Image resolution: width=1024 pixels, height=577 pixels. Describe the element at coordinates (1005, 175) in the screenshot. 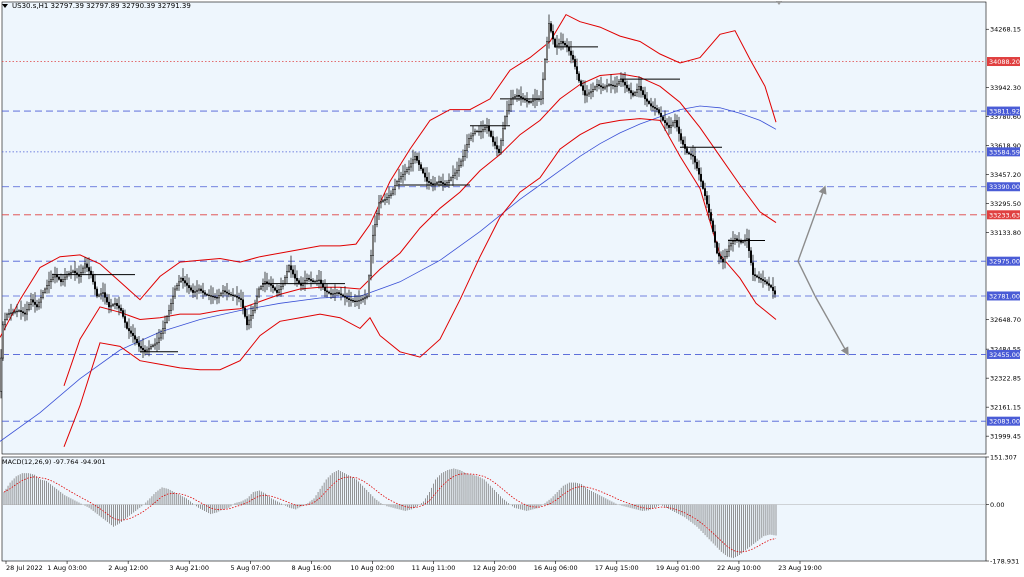

I see `price-tick-label: 33457.20` at that location.